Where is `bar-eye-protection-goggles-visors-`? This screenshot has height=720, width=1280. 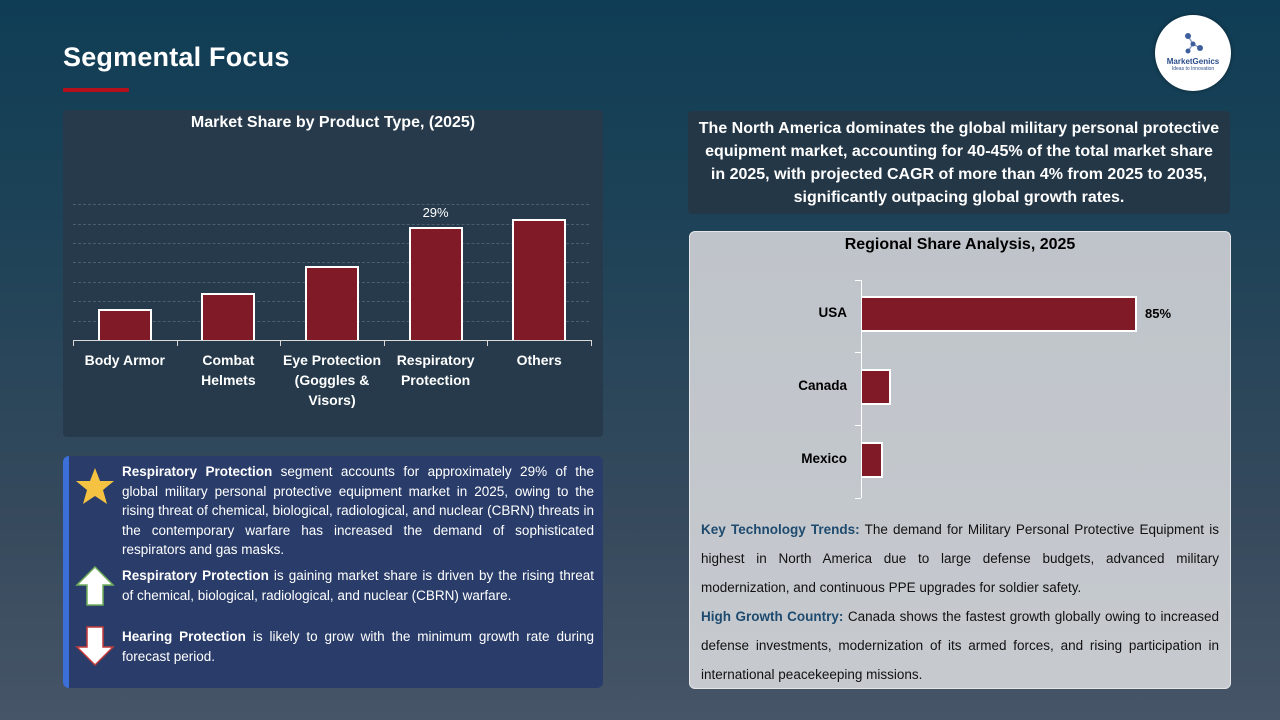 bar-eye-protection-goggles-visors- is located at coordinates (332, 302).